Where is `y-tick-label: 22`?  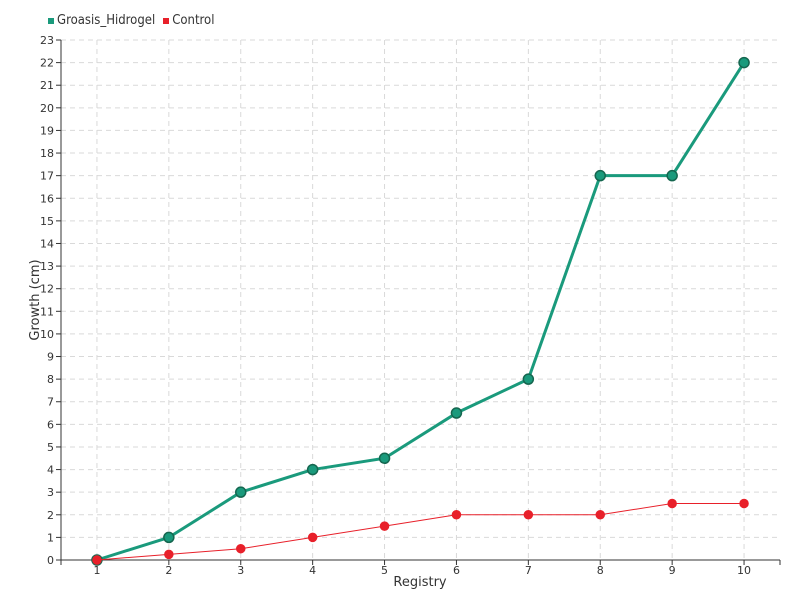 y-tick-label: 22 is located at coordinates (47, 63).